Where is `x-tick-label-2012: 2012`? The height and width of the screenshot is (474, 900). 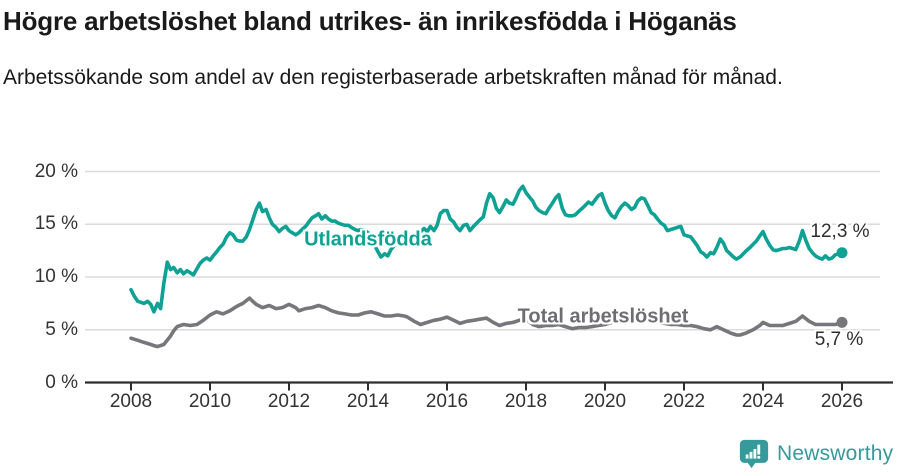
x-tick-label-2012: 2012 is located at coordinates (289, 401).